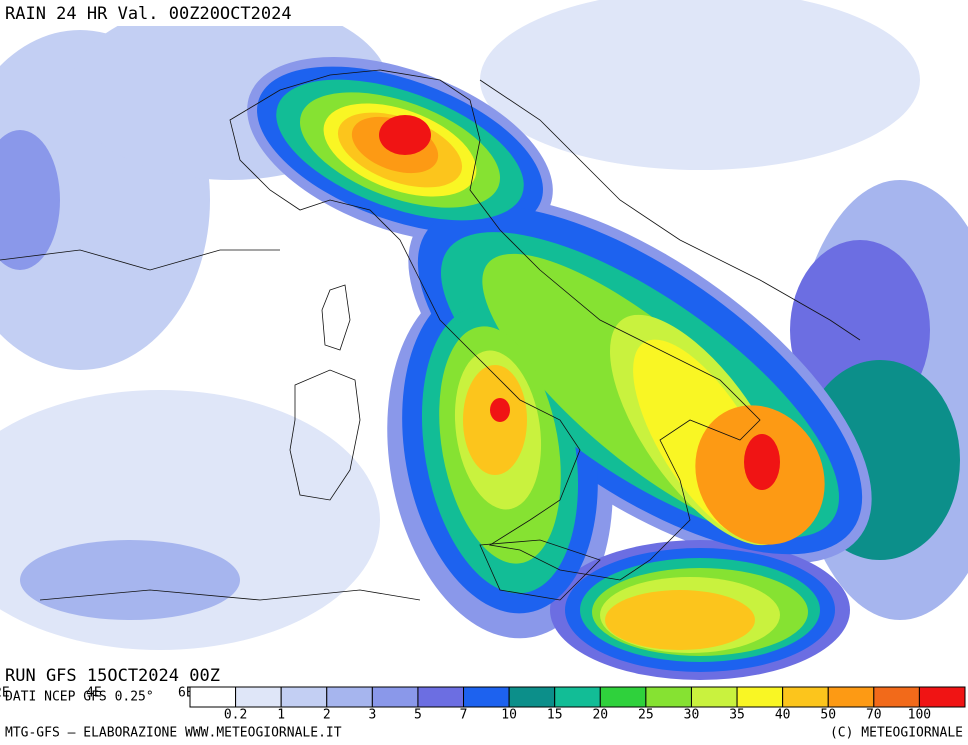 The image size is (968, 745). Describe the element at coordinates (372, 715) in the screenshot. I see `legend-label: 3` at that location.